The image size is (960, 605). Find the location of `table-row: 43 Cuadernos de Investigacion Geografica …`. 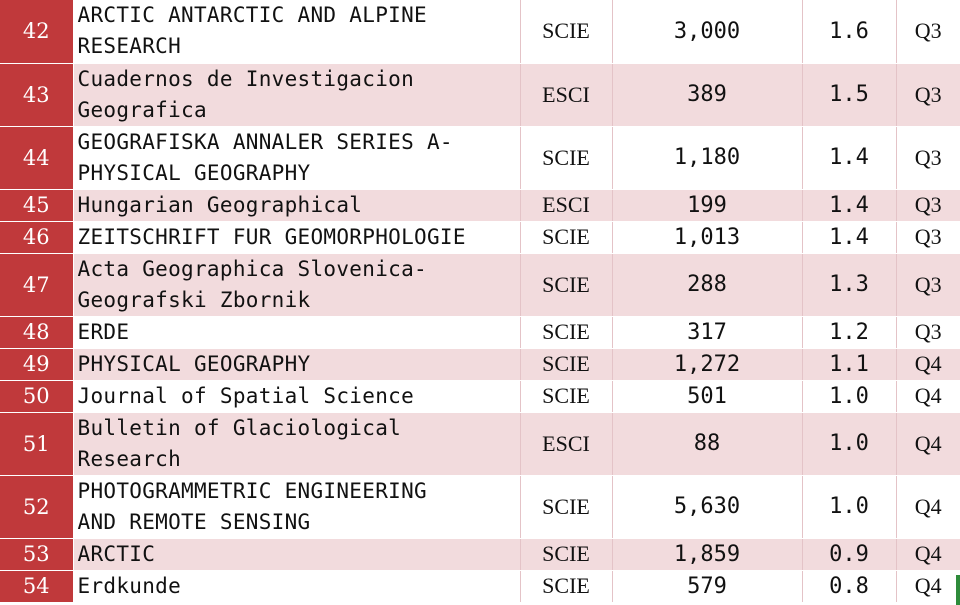

table-row: 43 Cuadernos de Investigacion Geografica … is located at coordinates (480, 95).